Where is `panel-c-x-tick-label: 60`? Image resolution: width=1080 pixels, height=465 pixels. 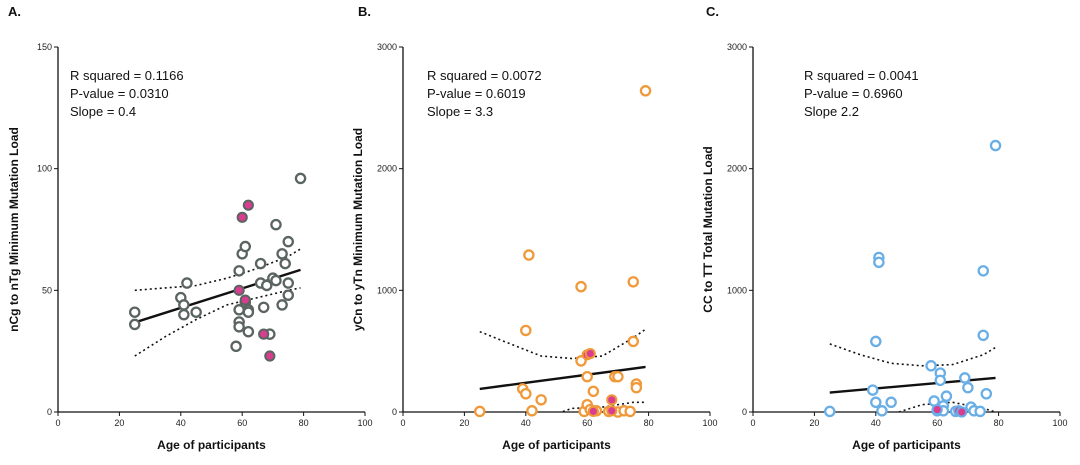 panel-c-x-tick-label: 60 is located at coordinates (937, 423).